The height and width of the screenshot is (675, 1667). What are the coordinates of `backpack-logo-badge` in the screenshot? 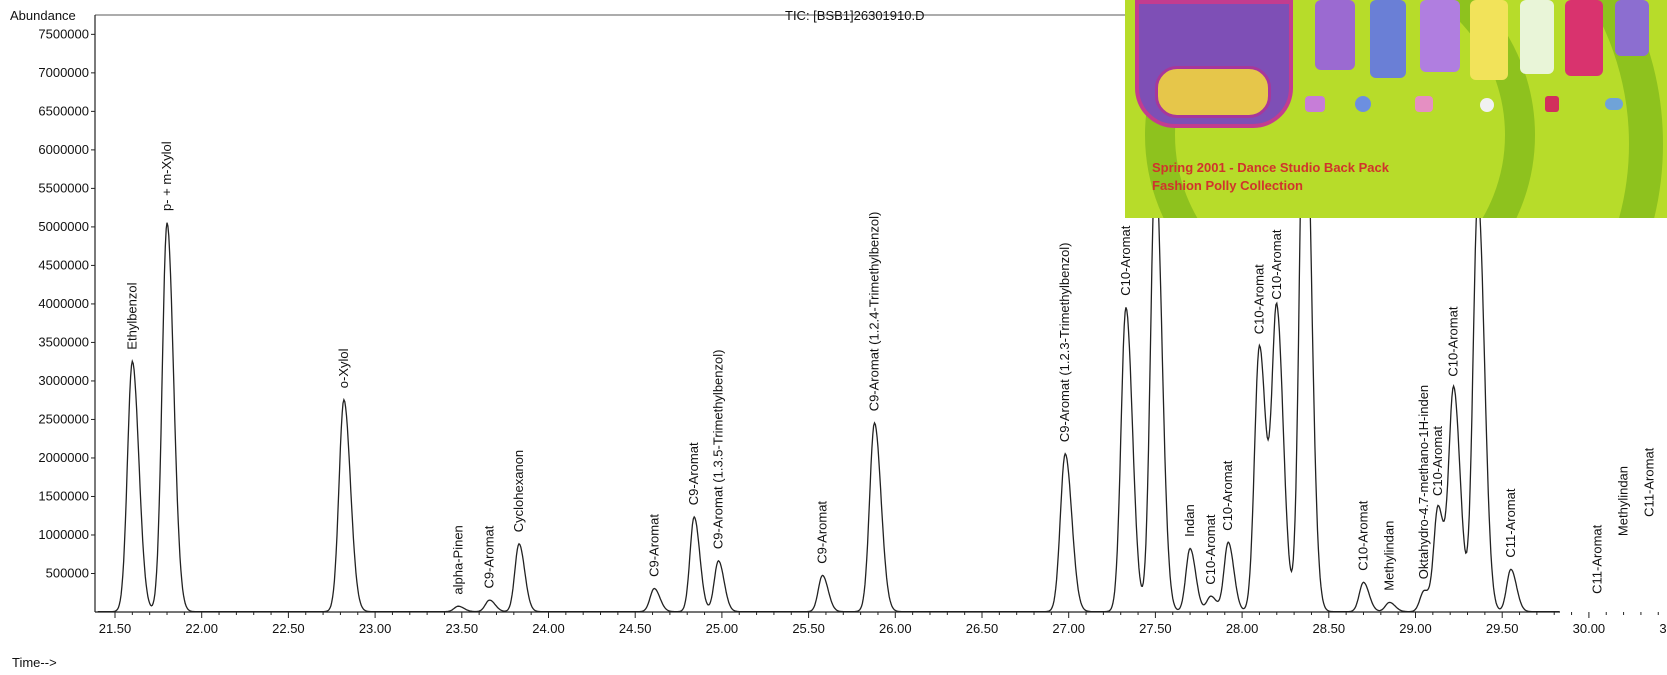 It's located at (1213, 92).